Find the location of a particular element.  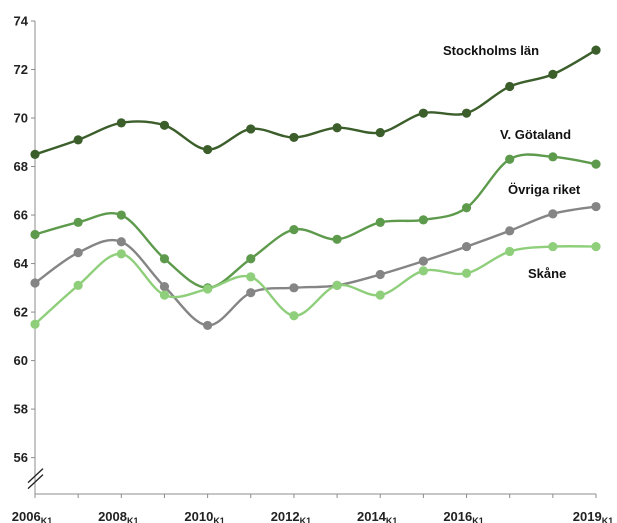

y-tick-label: 68 is located at coordinates (21, 166).